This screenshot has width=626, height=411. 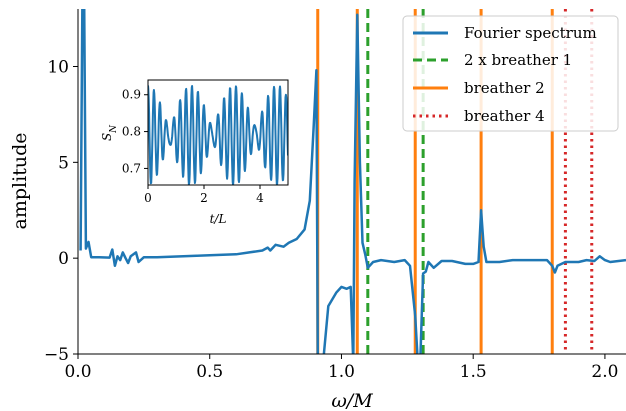 What do you see at coordinates (77, 372) in the screenshot?
I see `x-tick-label: 0.0` at bounding box center [77, 372].